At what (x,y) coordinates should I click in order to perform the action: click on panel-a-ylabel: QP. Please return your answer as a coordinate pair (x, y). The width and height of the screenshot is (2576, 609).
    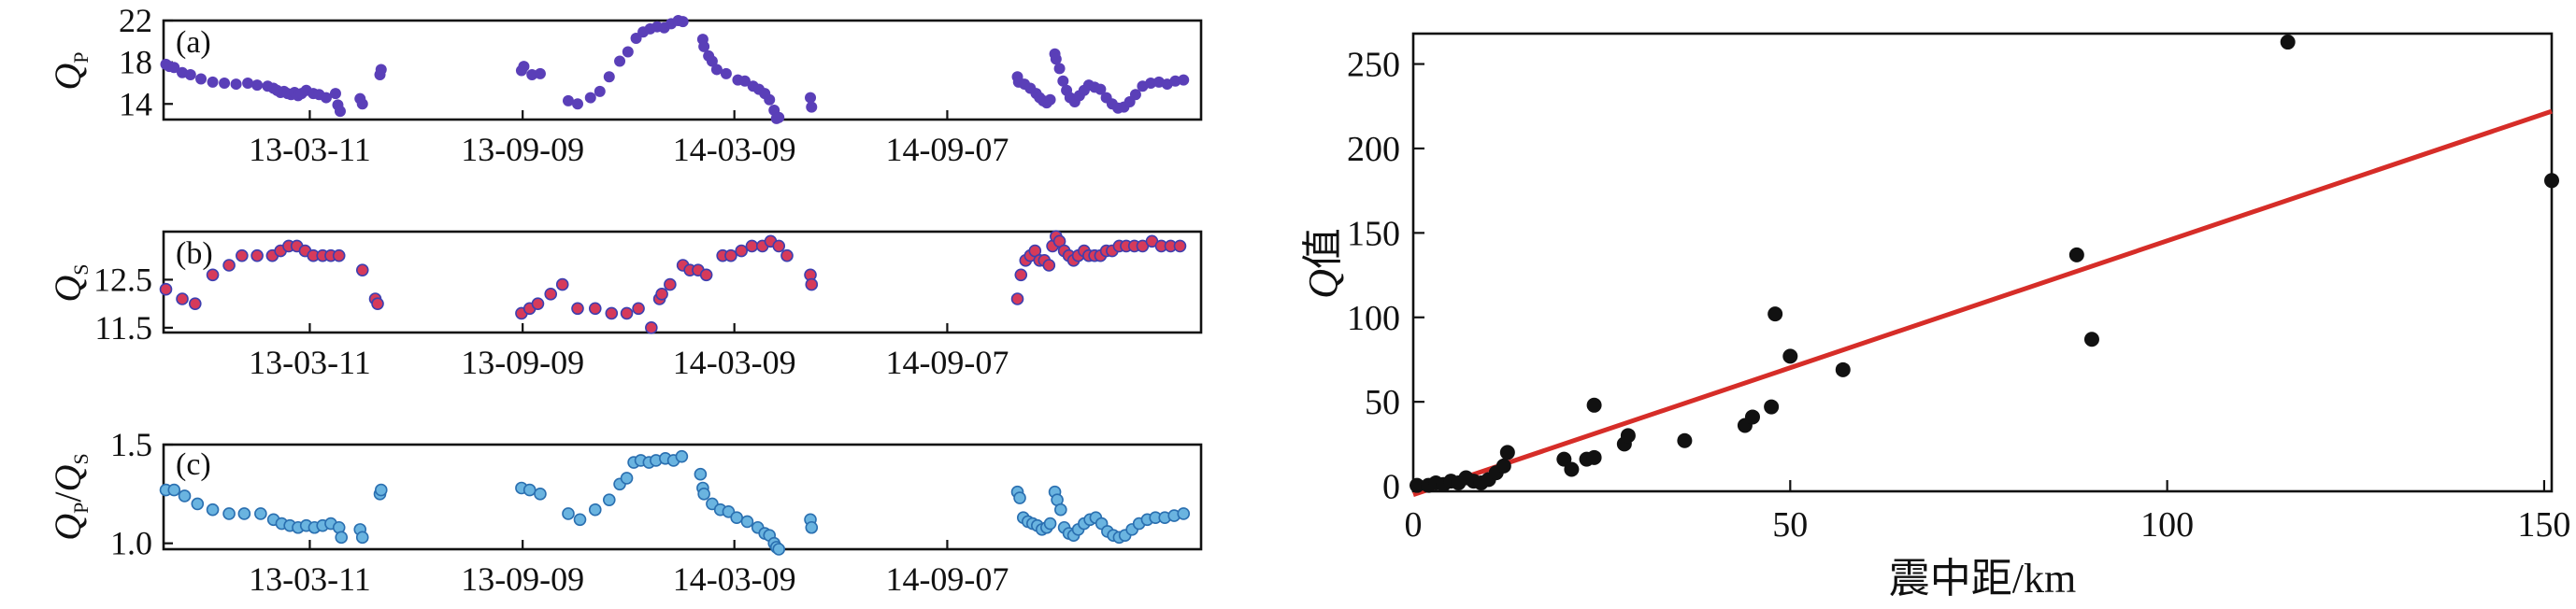
    Looking at the image, I should click on (70, 70).